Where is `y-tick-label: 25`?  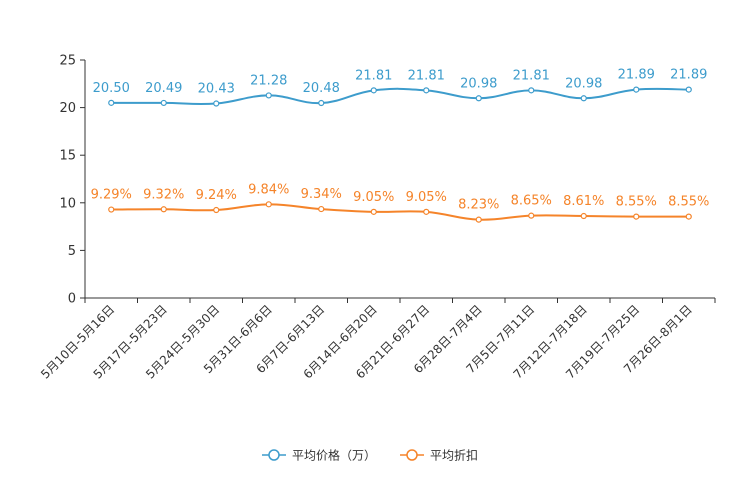 y-tick-label: 25 is located at coordinates (67, 61).